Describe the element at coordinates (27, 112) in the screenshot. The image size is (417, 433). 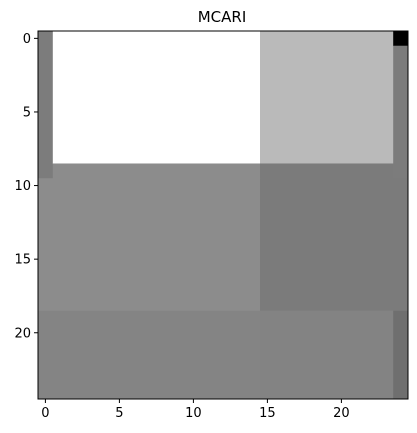
I see `y-tick-label: 5` at that location.